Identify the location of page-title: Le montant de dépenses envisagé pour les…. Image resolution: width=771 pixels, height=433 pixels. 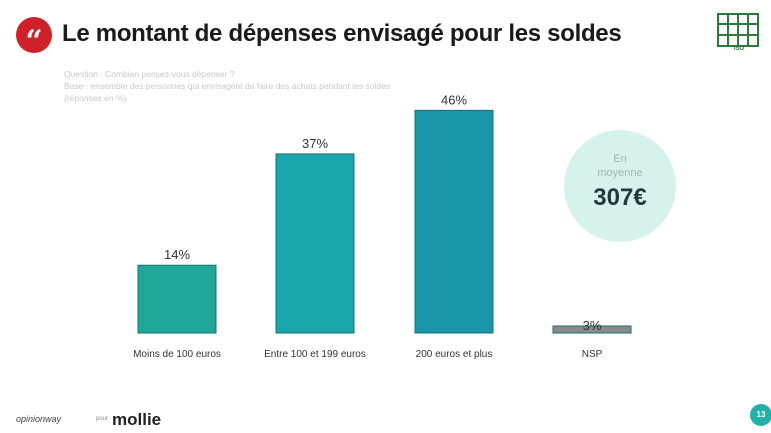
(342, 33).